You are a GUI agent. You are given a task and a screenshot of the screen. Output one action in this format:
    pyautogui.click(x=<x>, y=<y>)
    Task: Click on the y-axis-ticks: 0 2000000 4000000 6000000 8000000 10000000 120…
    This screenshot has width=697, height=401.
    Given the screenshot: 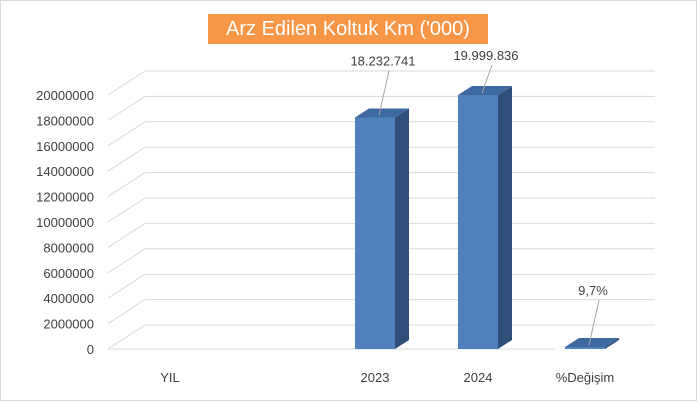 What is the action you would take?
    pyautogui.click(x=65, y=222)
    